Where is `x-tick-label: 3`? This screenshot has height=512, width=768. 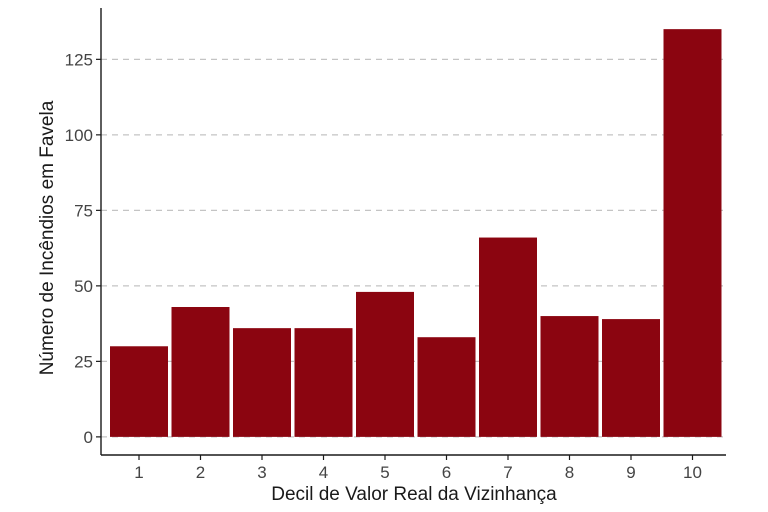 x-tick-label: 3 is located at coordinates (261, 472).